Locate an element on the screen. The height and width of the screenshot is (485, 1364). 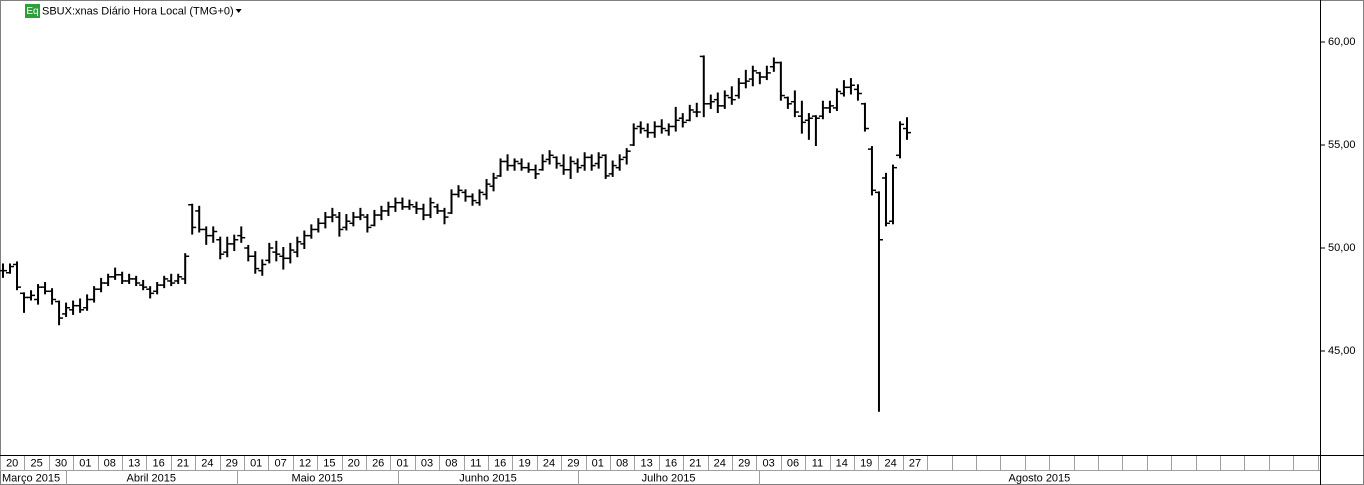
chart-title: SBUX:xnas Diário Hora Local (TMG+0) is located at coordinates (138, 11).